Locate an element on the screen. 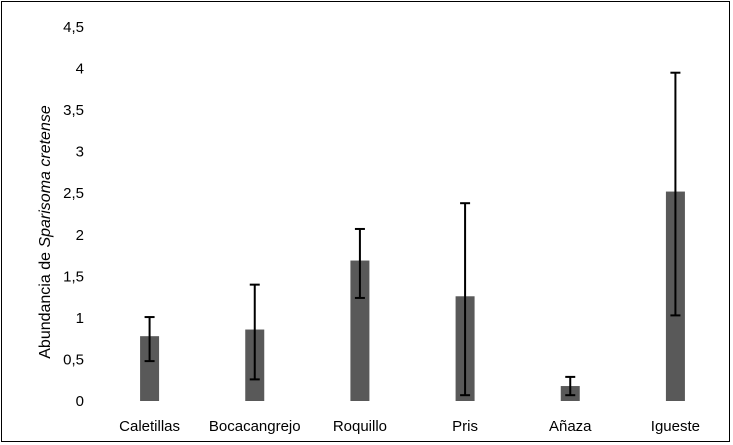  y-tick-label: 2 is located at coordinates (80, 235).